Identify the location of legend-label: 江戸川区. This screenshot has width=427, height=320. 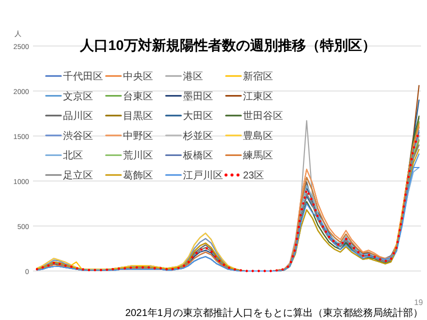
(203, 176).